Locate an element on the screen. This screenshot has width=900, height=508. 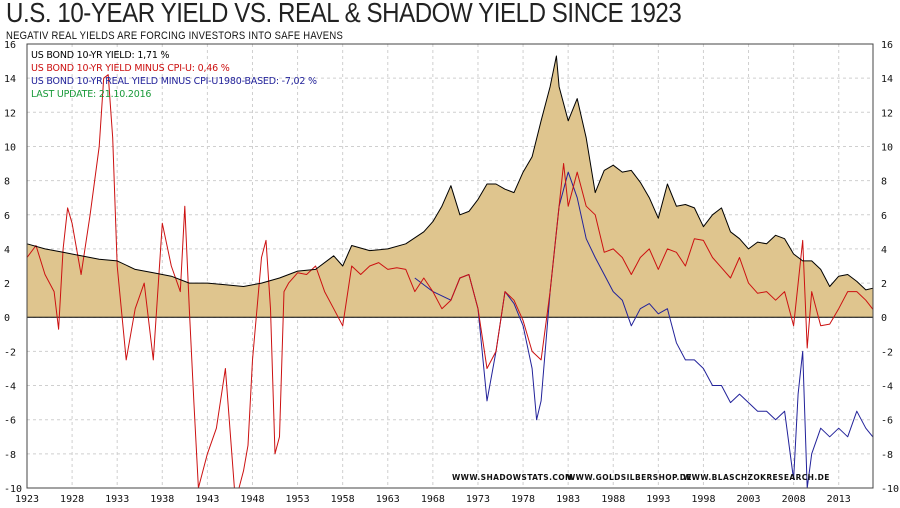
x-tick-label: 1978 is located at coordinates (523, 499).